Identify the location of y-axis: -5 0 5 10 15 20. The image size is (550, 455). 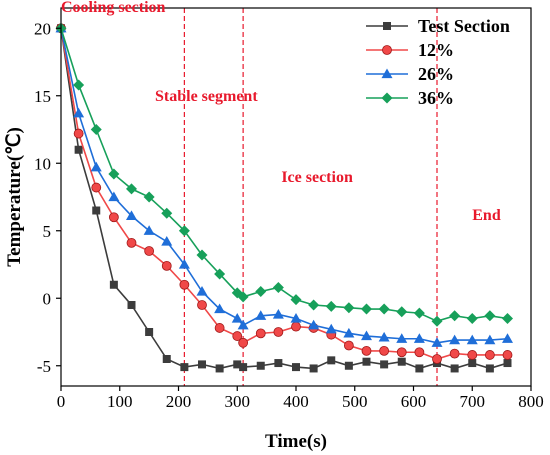
(47, 197).